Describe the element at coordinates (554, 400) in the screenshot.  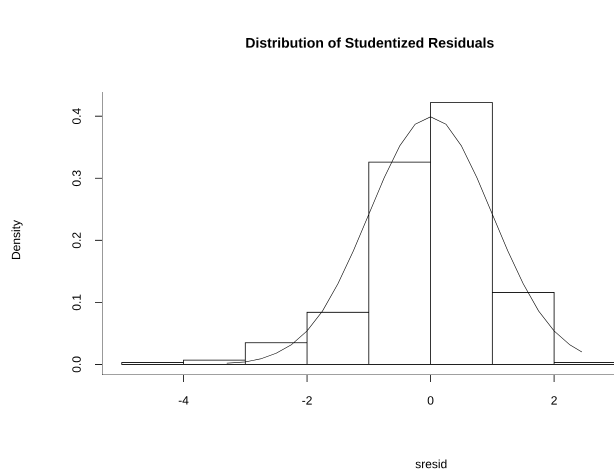
I see `x-tick-label: 2` at that location.